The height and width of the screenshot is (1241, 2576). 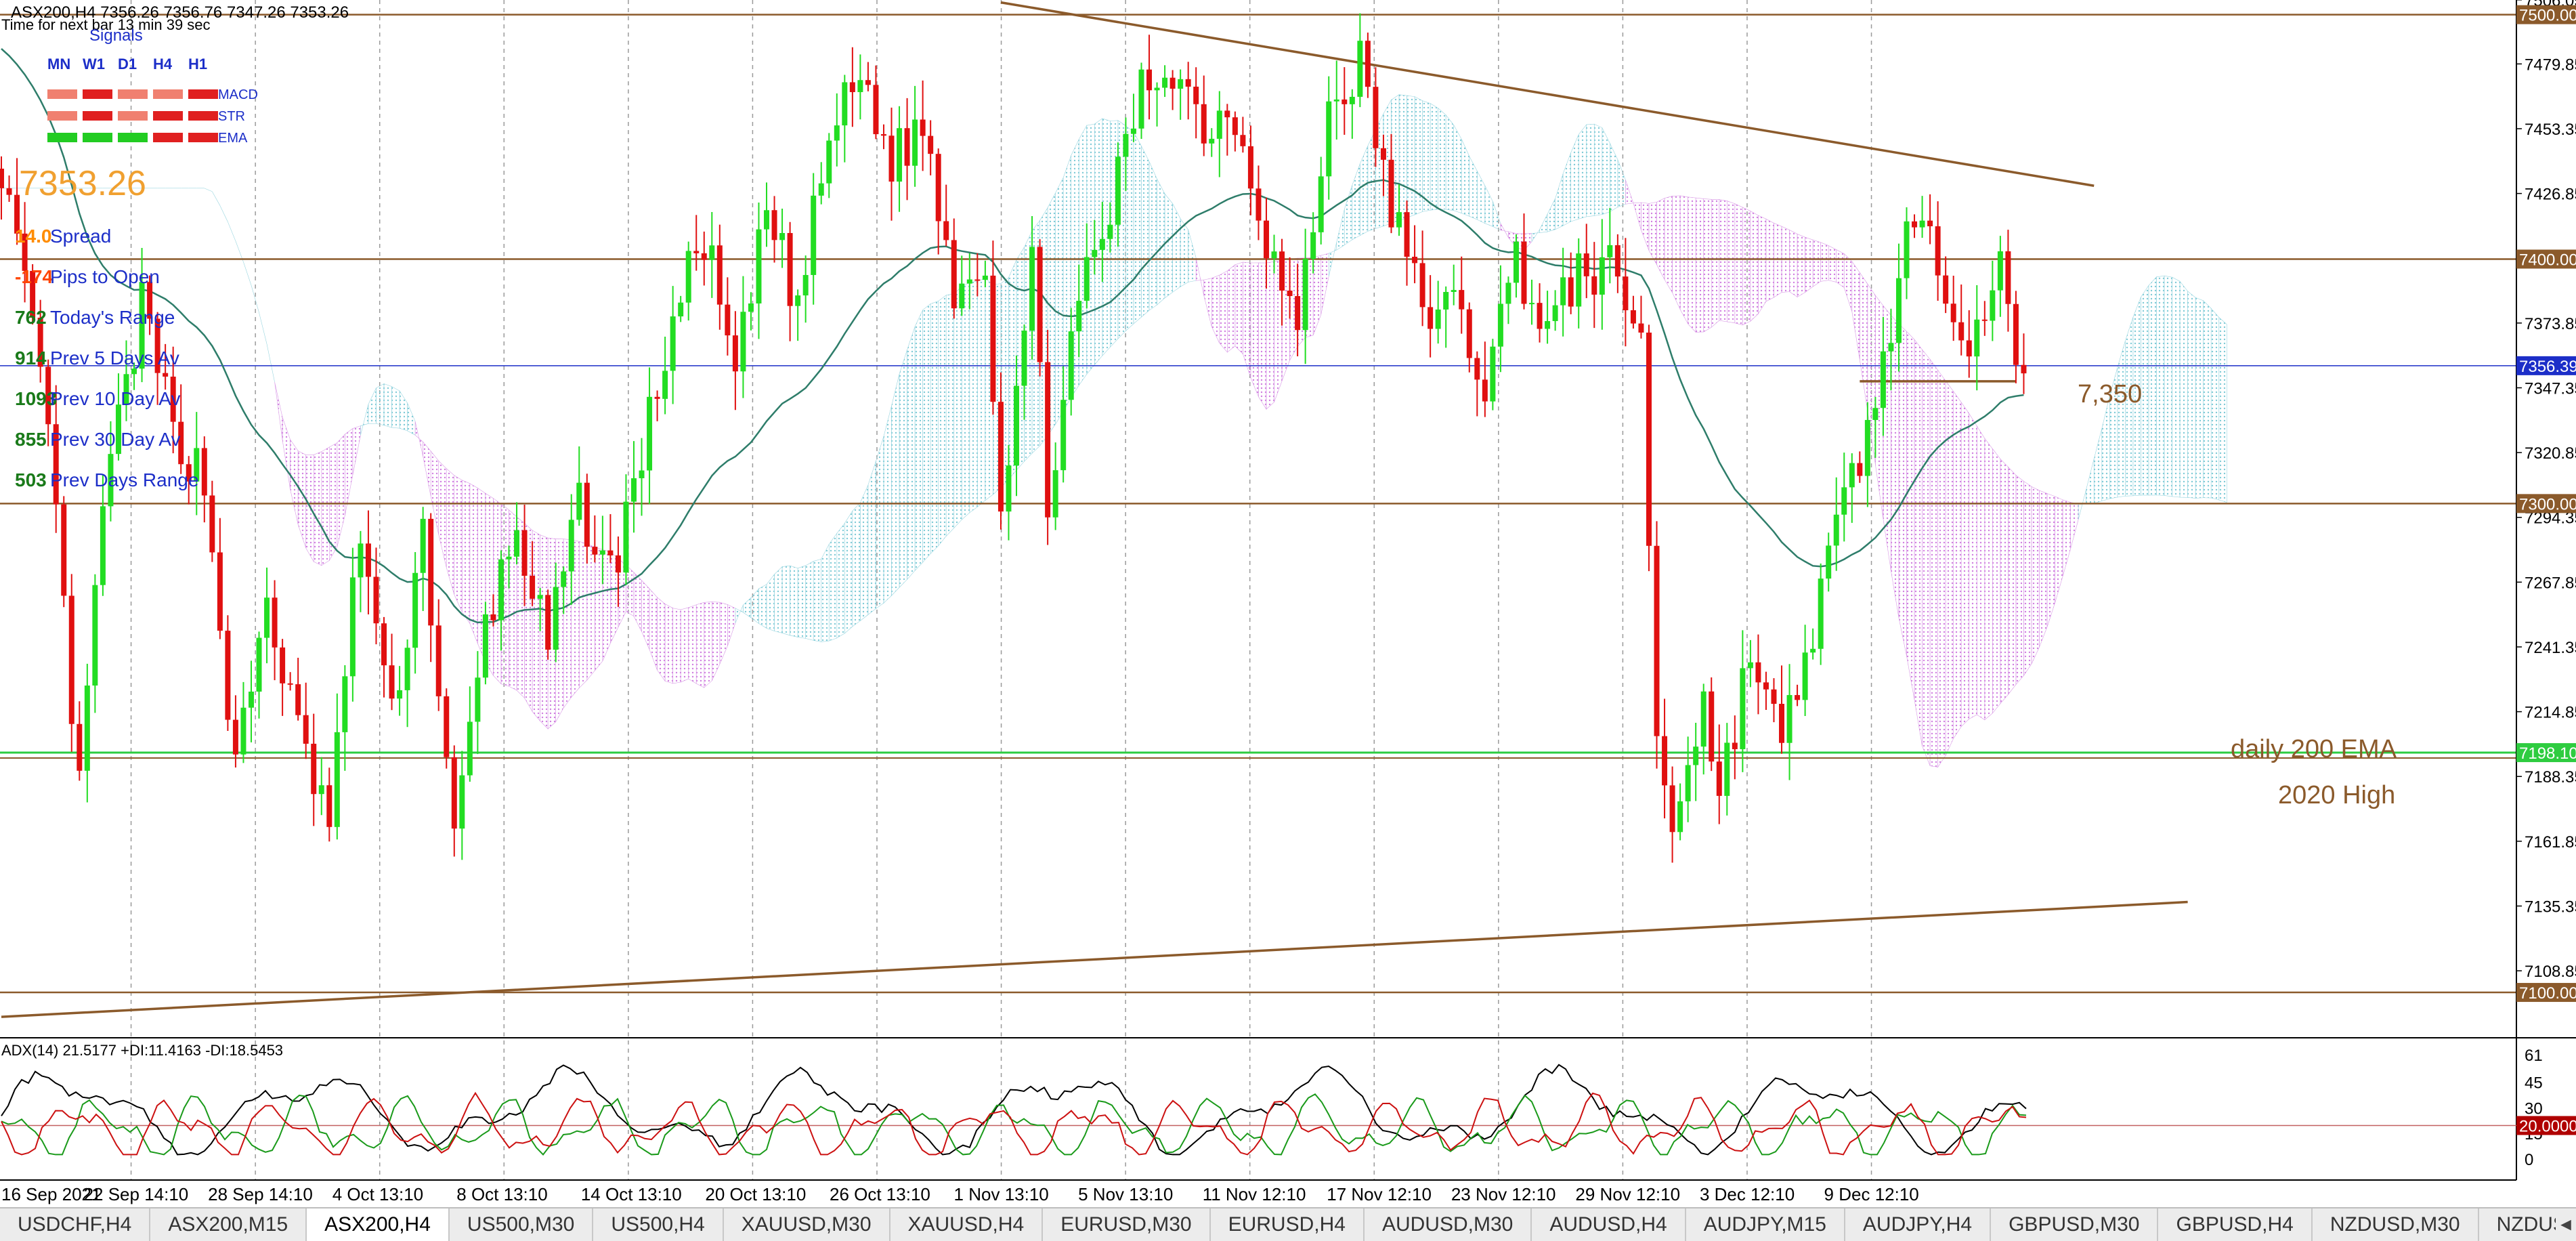 I want to click on chart-tab: AUDJPY,H4, so click(x=1918, y=1224).